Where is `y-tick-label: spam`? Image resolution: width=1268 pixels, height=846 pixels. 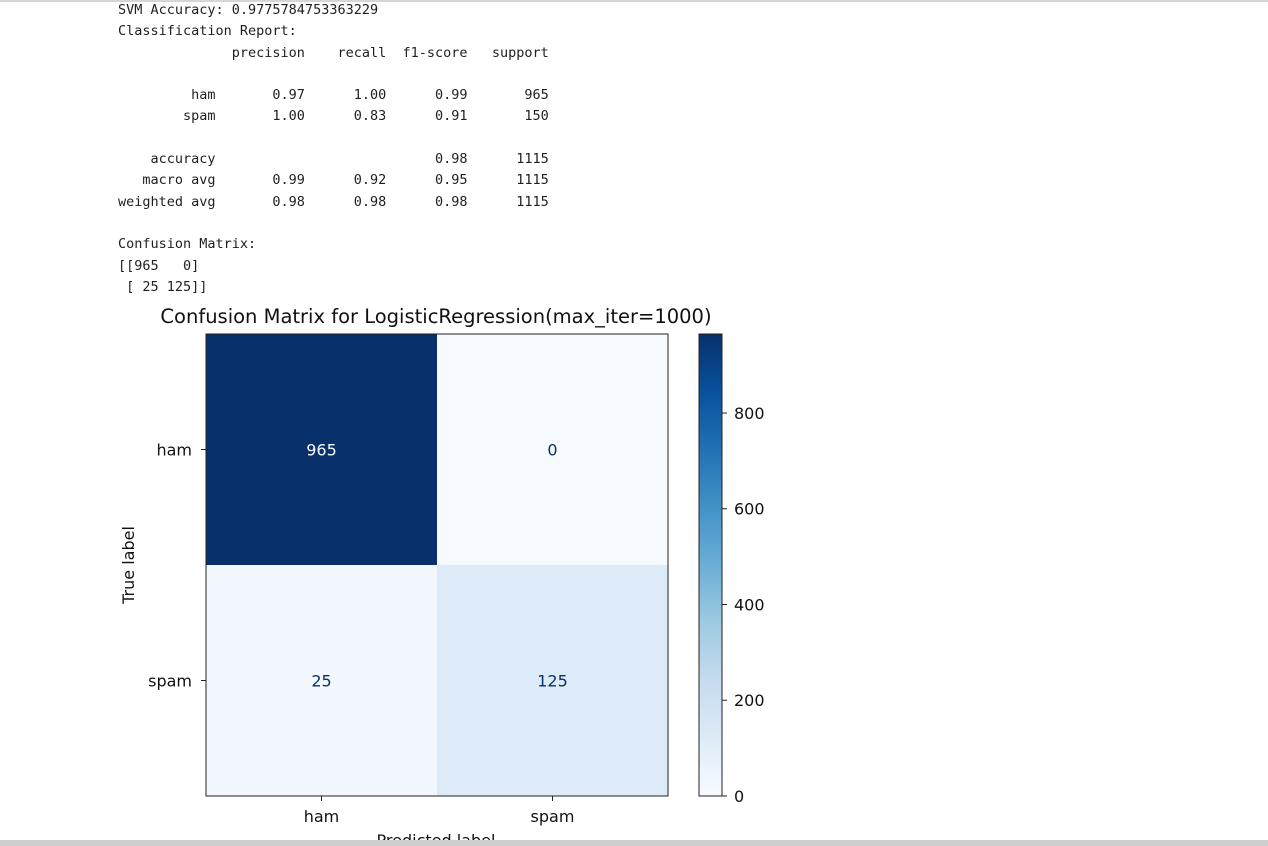 y-tick-label: spam is located at coordinates (170, 681).